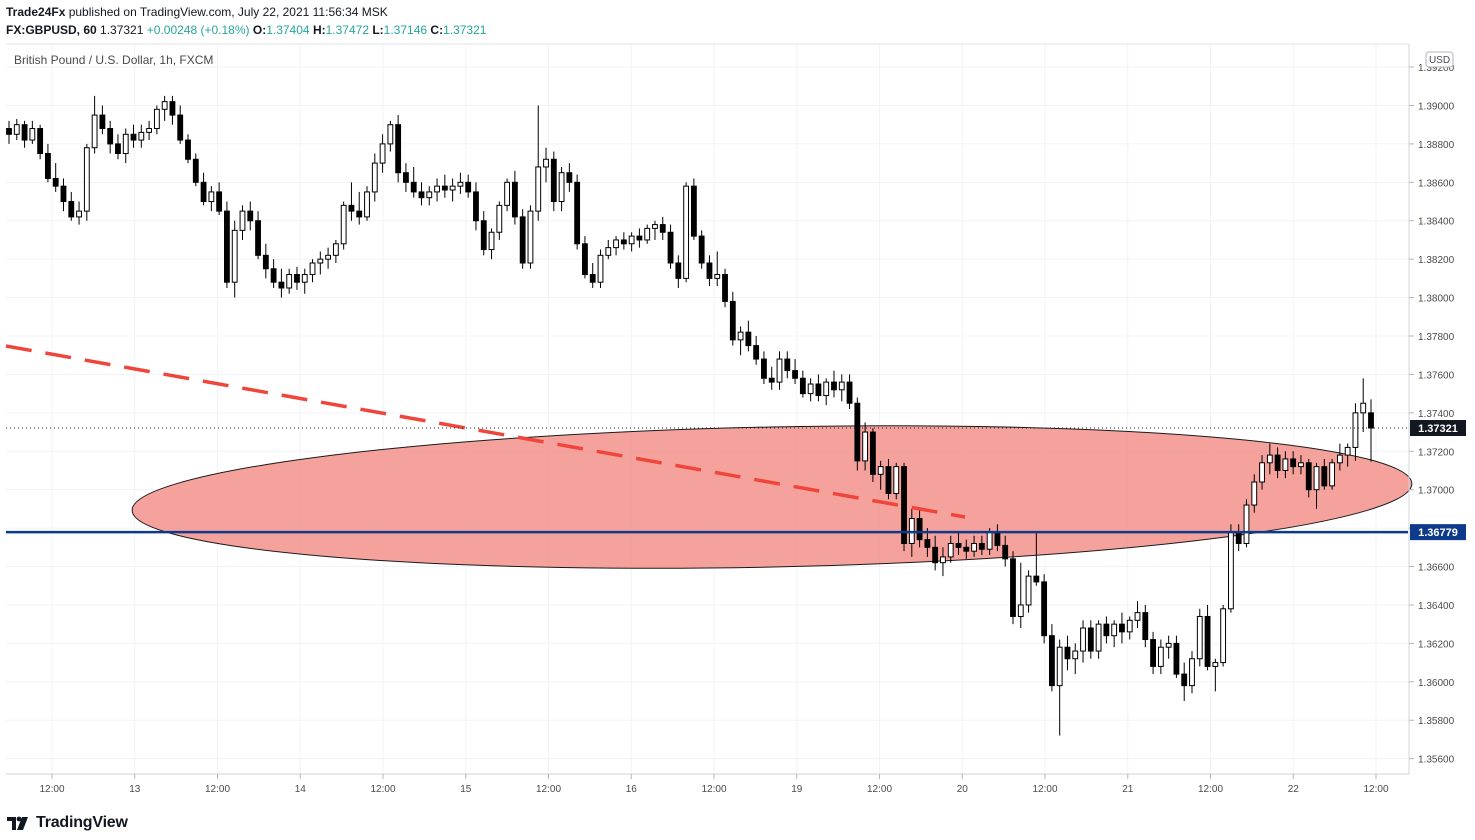 The image size is (1475, 840). What do you see at coordinates (36, 12) in the screenshot?
I see `publisher-name: Trade24Fx` at bounding box center [36, 12].